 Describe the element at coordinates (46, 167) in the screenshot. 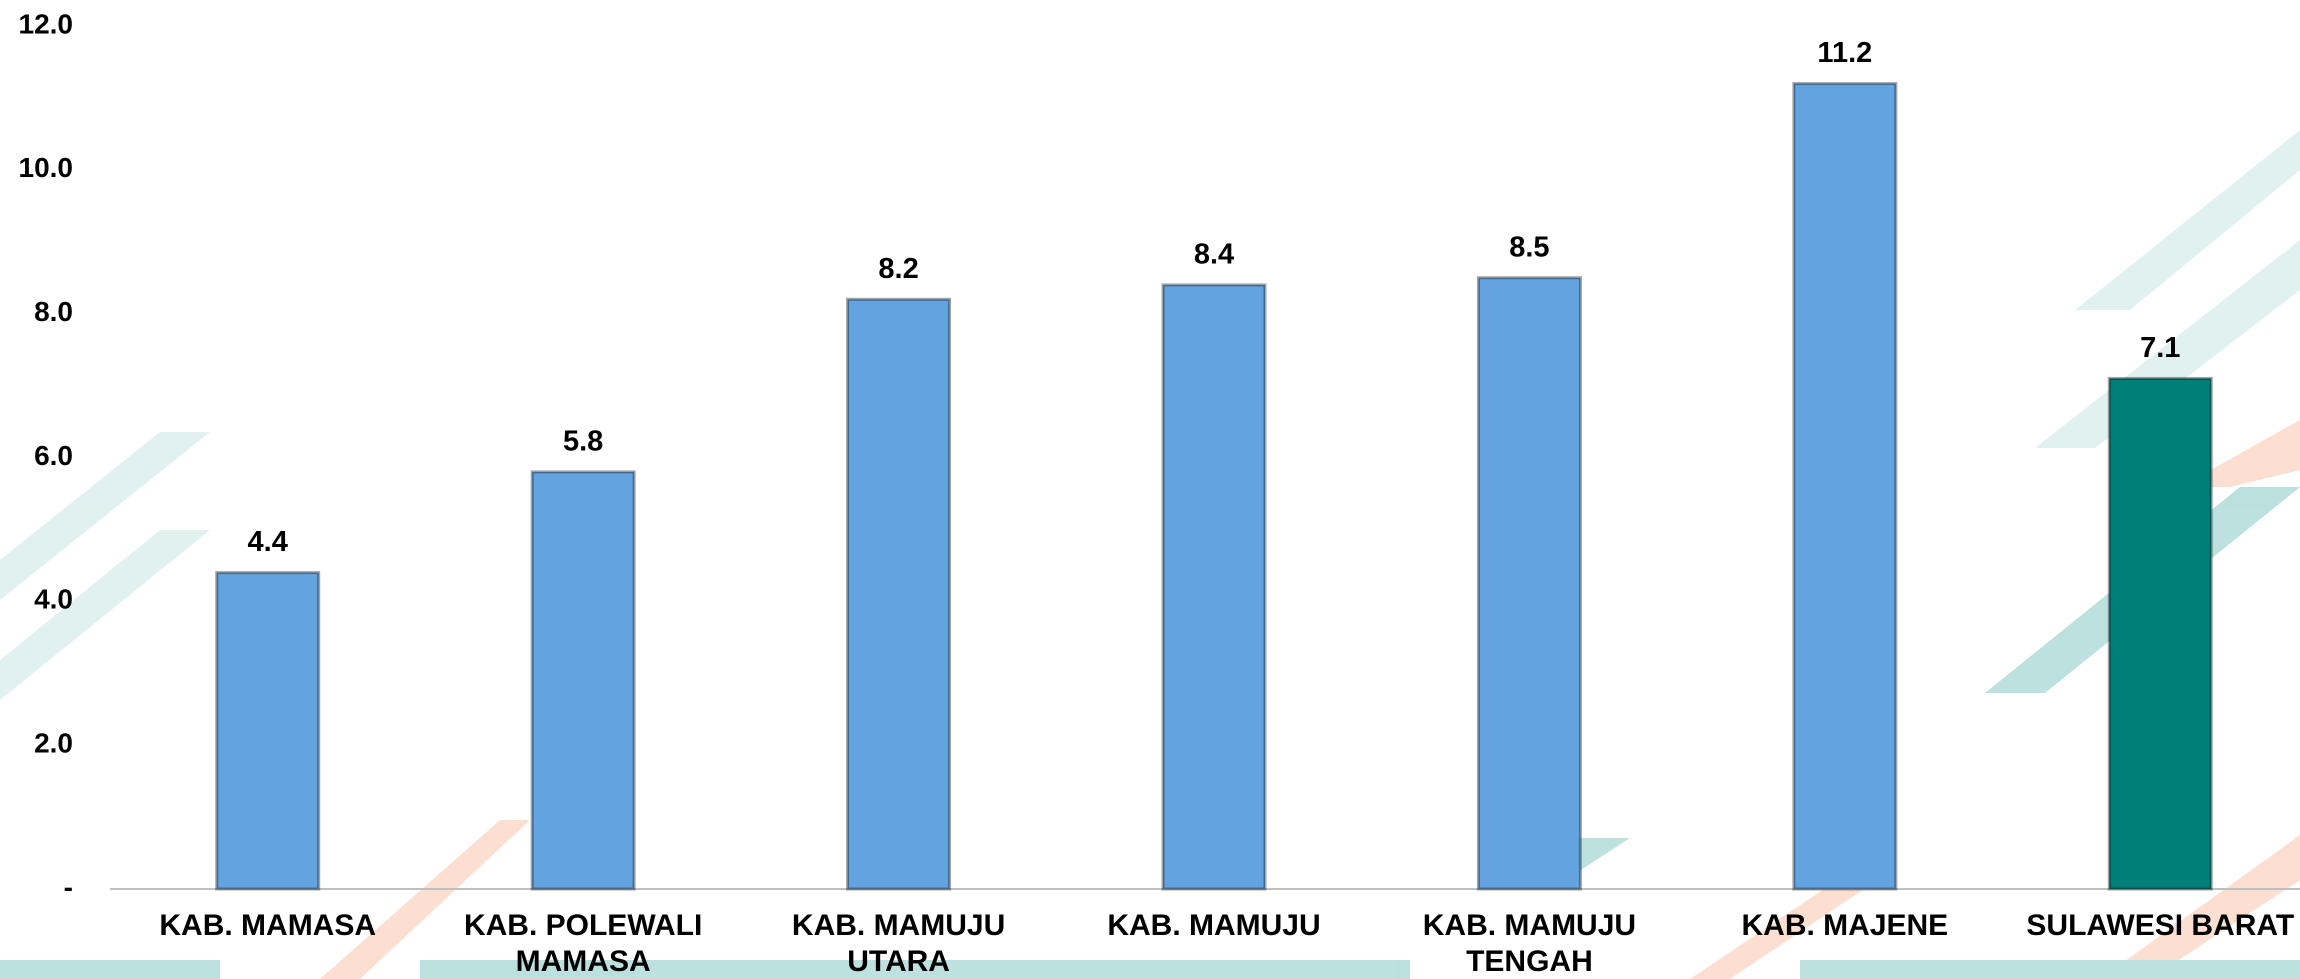

I see `y-tick-label: 10.0` at that location.